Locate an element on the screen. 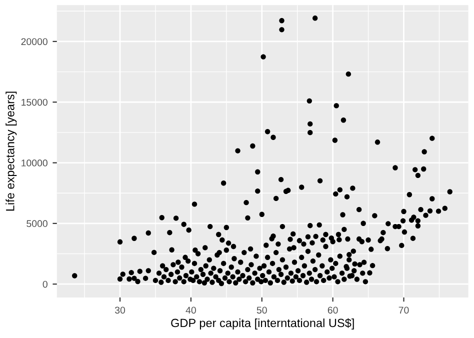 The width and height of the screenshot is (474, 338). y-axis-title: Life expectancy [years] is located at coordinates (11, 151).